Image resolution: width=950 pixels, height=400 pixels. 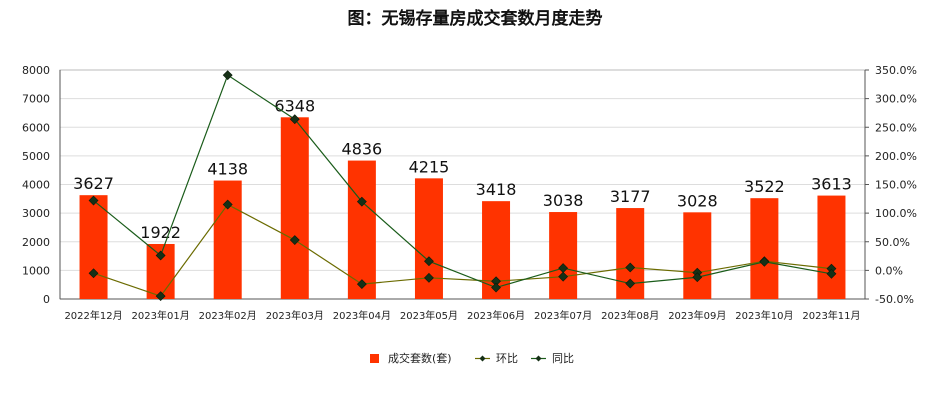 I want to click on x-tick-label: 2023年09月, so click(x=697, y=315).